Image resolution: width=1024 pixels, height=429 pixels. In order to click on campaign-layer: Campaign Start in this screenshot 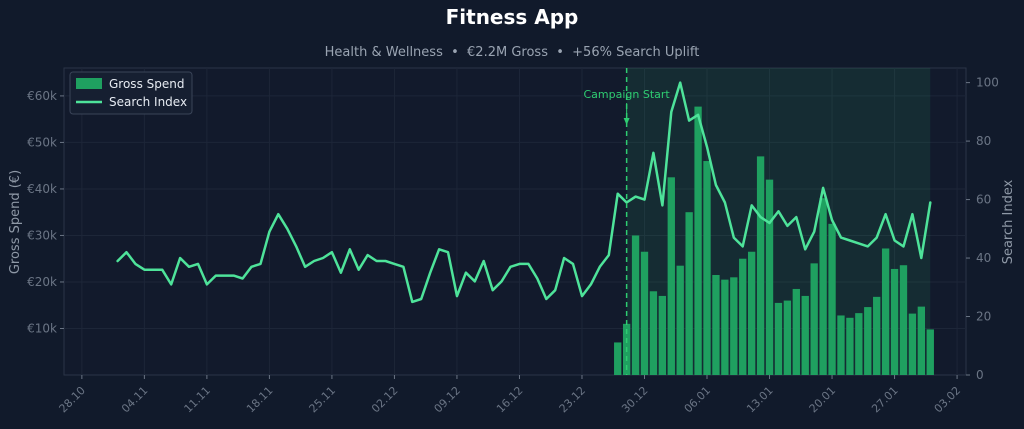, I will do `click(627, 221)`.